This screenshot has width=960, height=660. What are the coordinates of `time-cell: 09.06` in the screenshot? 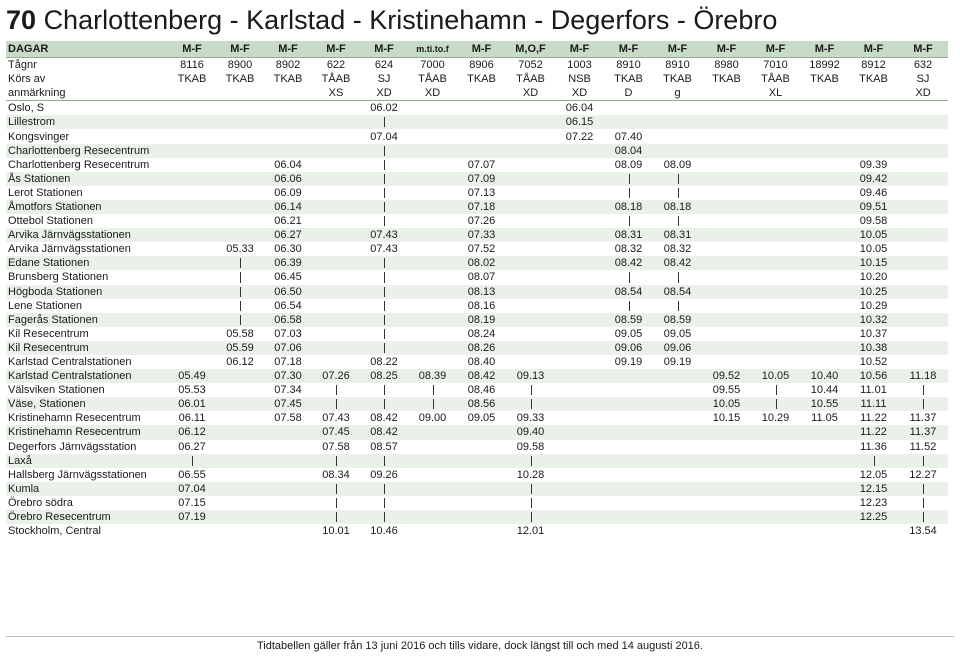 It's located at (628, 347).